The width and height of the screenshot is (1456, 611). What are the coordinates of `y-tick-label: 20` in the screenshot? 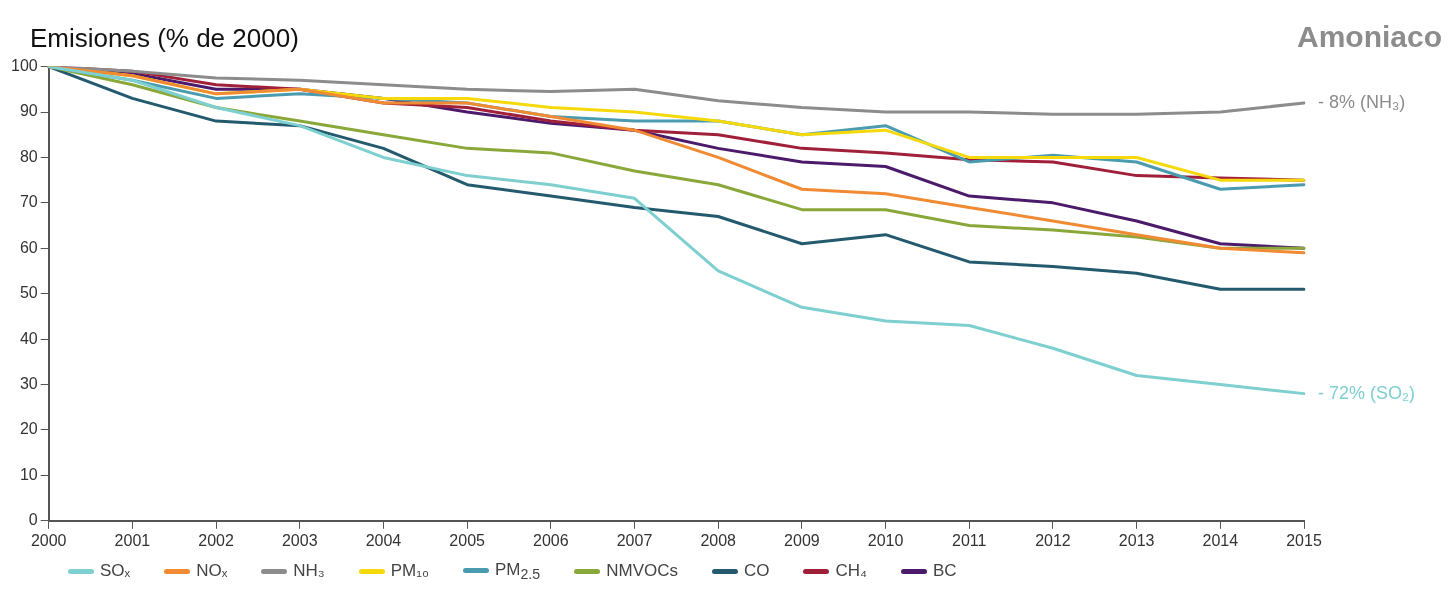 It's located at (28, 429).